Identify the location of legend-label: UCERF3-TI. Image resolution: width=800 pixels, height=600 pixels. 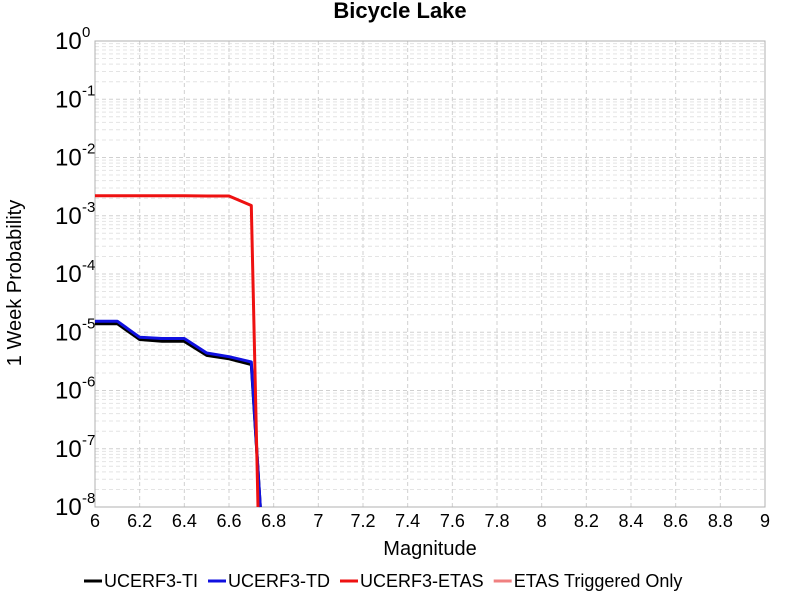
(151, 581).